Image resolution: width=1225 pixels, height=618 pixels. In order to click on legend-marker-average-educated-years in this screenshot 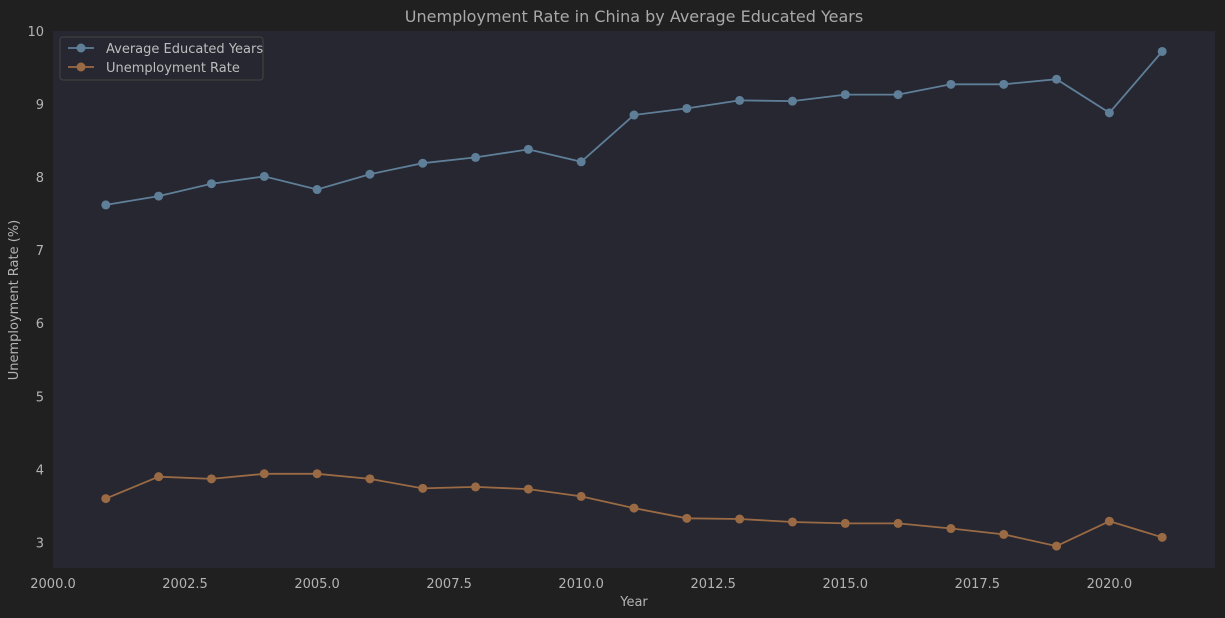, I will do `click(81, 48)`.